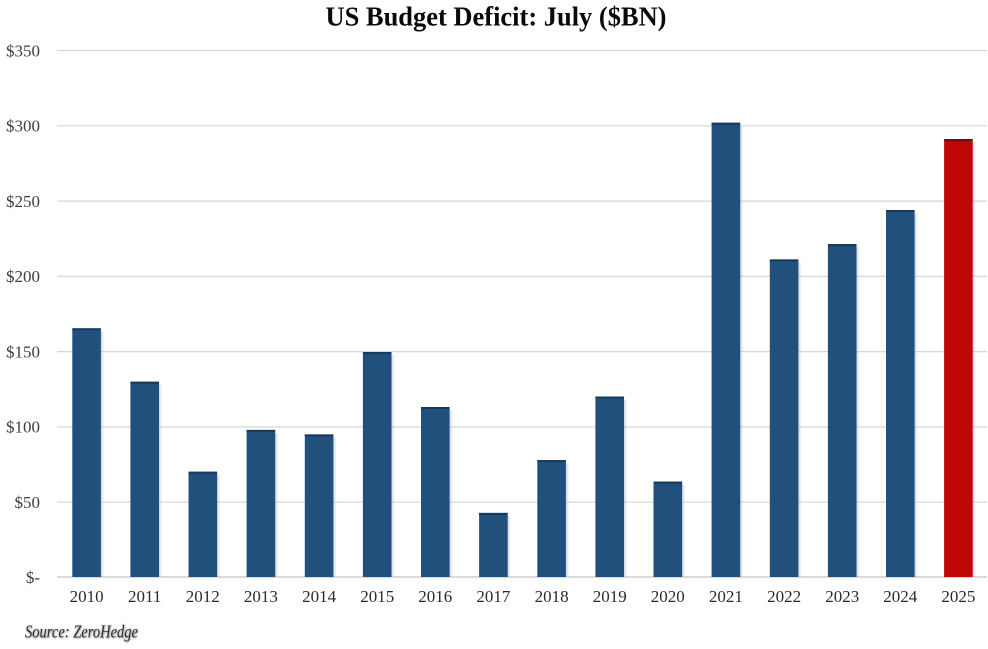 The width and height of the screenshot is (988, 649). Describe the element at coordinates (144, 596) in the screenshot. I see `svg-text: 2011` at that location.